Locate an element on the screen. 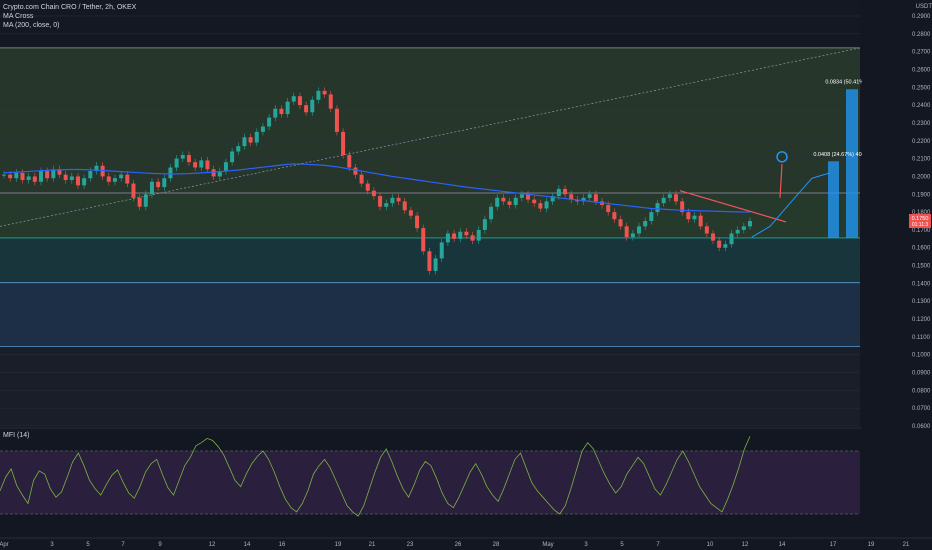 The image size is (932, 550). axis-bg is located at coordinates (897, 275).